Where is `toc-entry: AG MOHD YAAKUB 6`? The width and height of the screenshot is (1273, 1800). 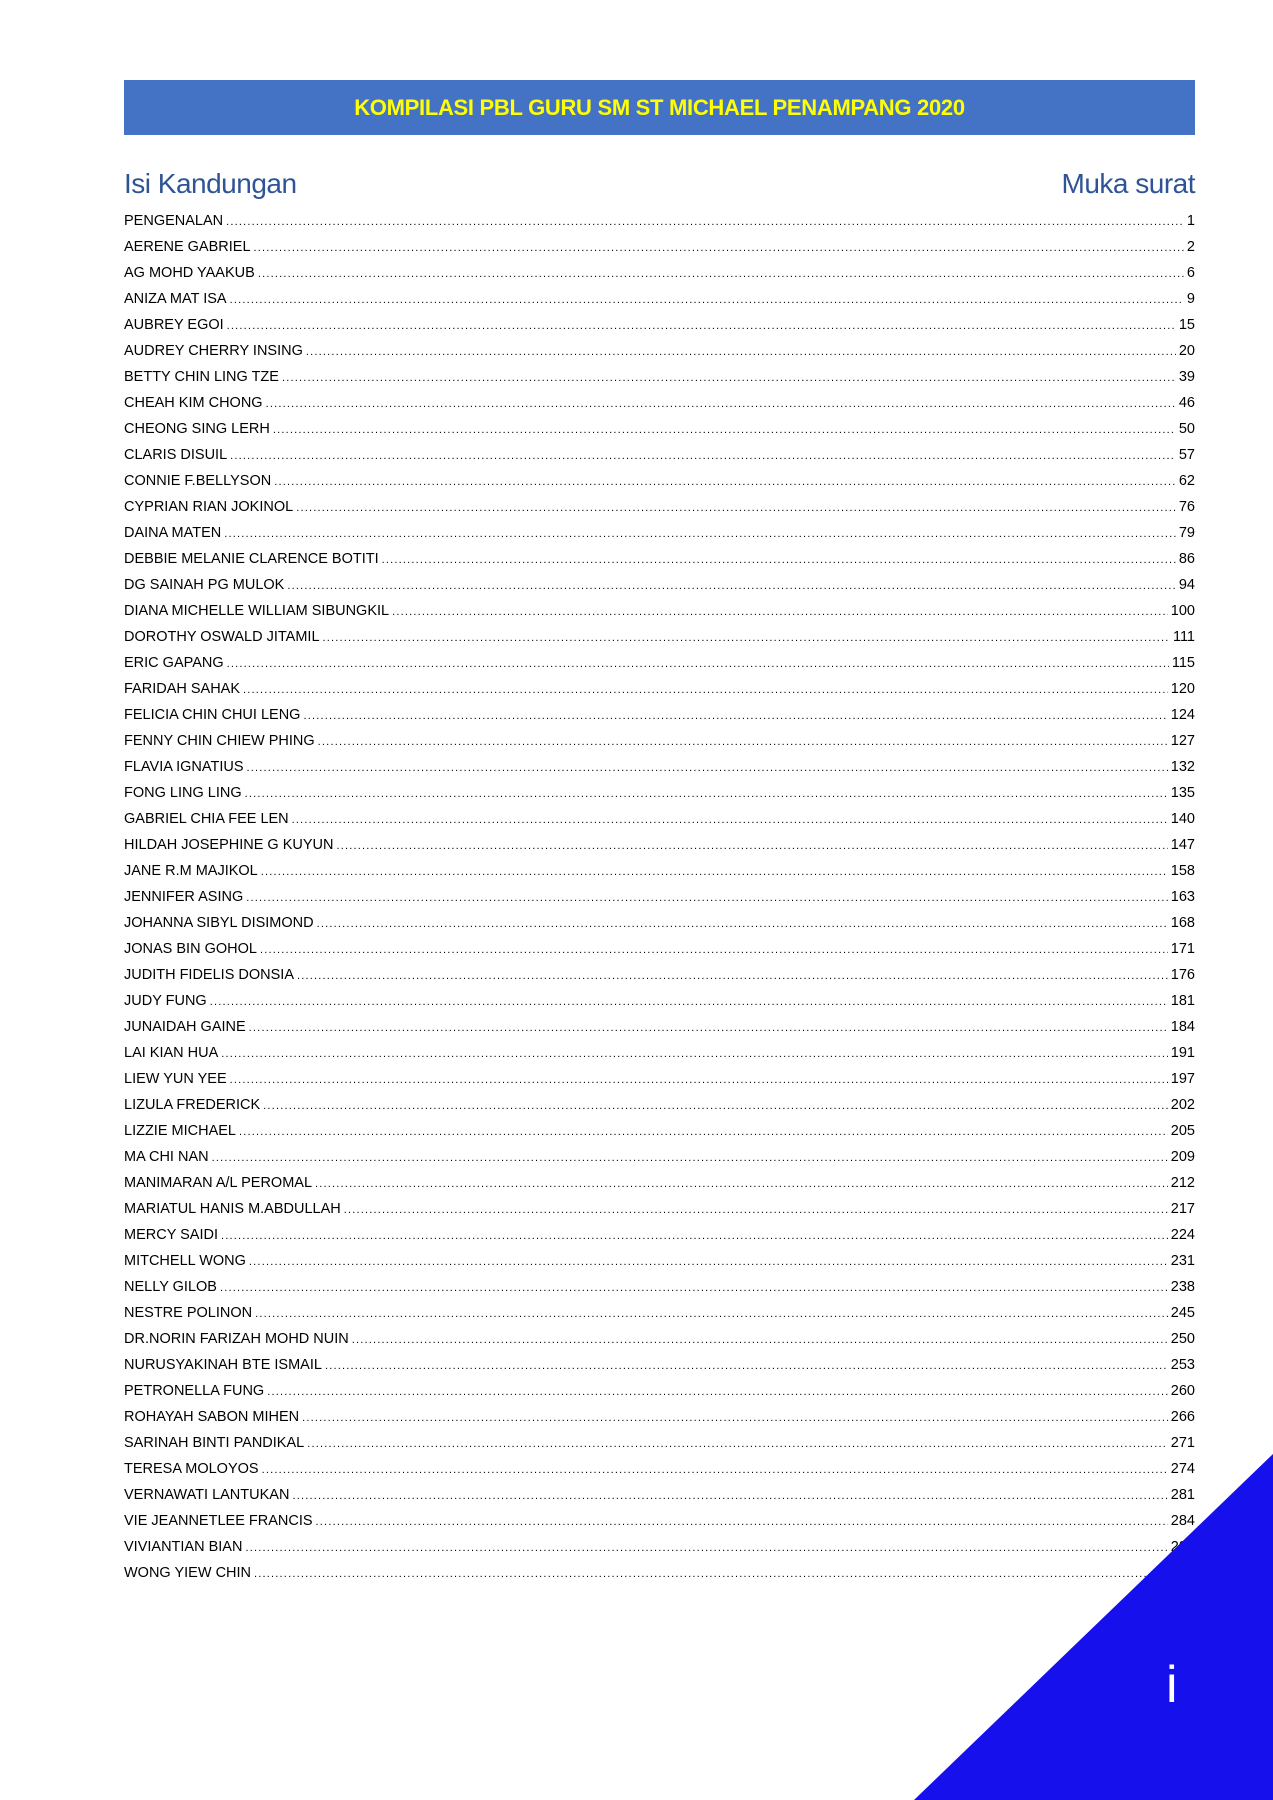 toc-entry: AG MOHD YAAKUB 6 is located at coordinates (659, 273).